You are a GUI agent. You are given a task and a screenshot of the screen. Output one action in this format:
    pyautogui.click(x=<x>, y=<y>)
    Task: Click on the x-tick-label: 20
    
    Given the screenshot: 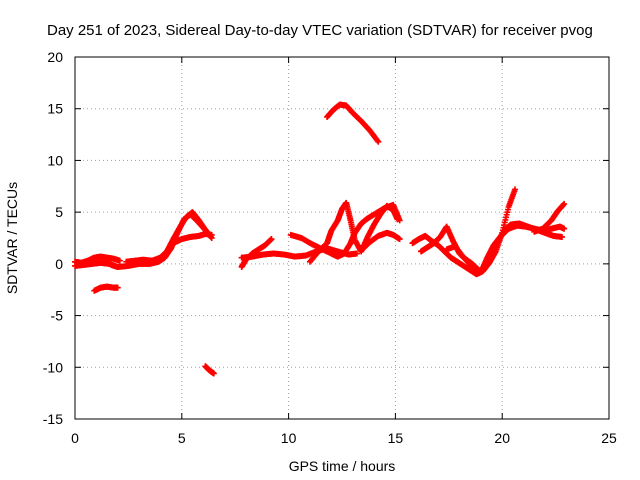 What is the action you would take?
    pyautogui.click(x=502, y=438)
    